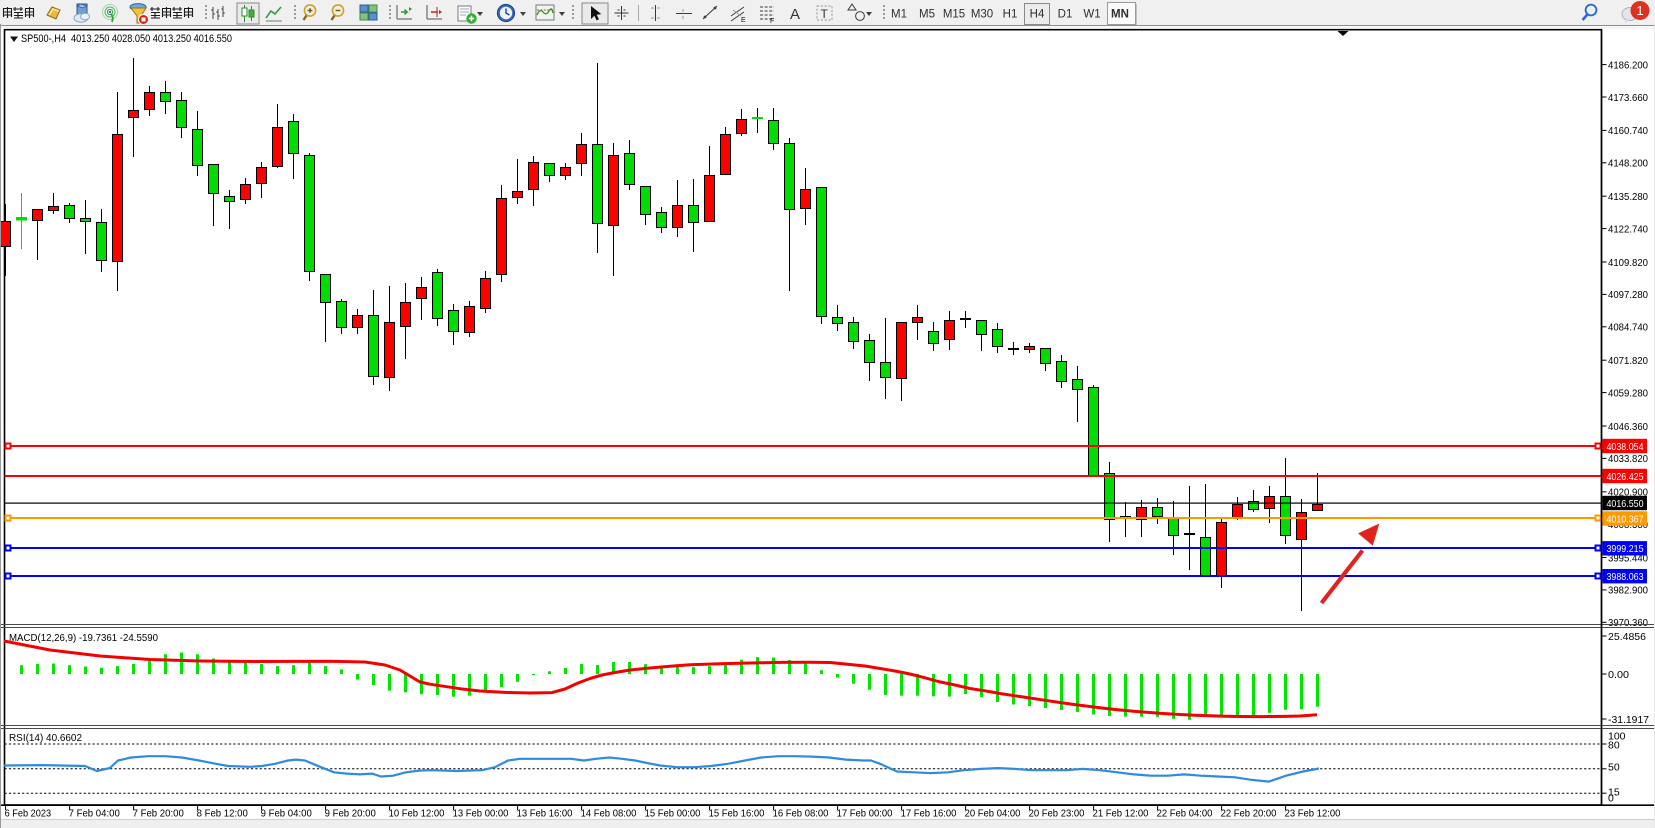 This screenshot has width=1655, height=828. What do you see at coordinates (545, 813) in the screenshot?
I see `svg-text: 13 Feb 16:00` at bounding box center [545, 813].